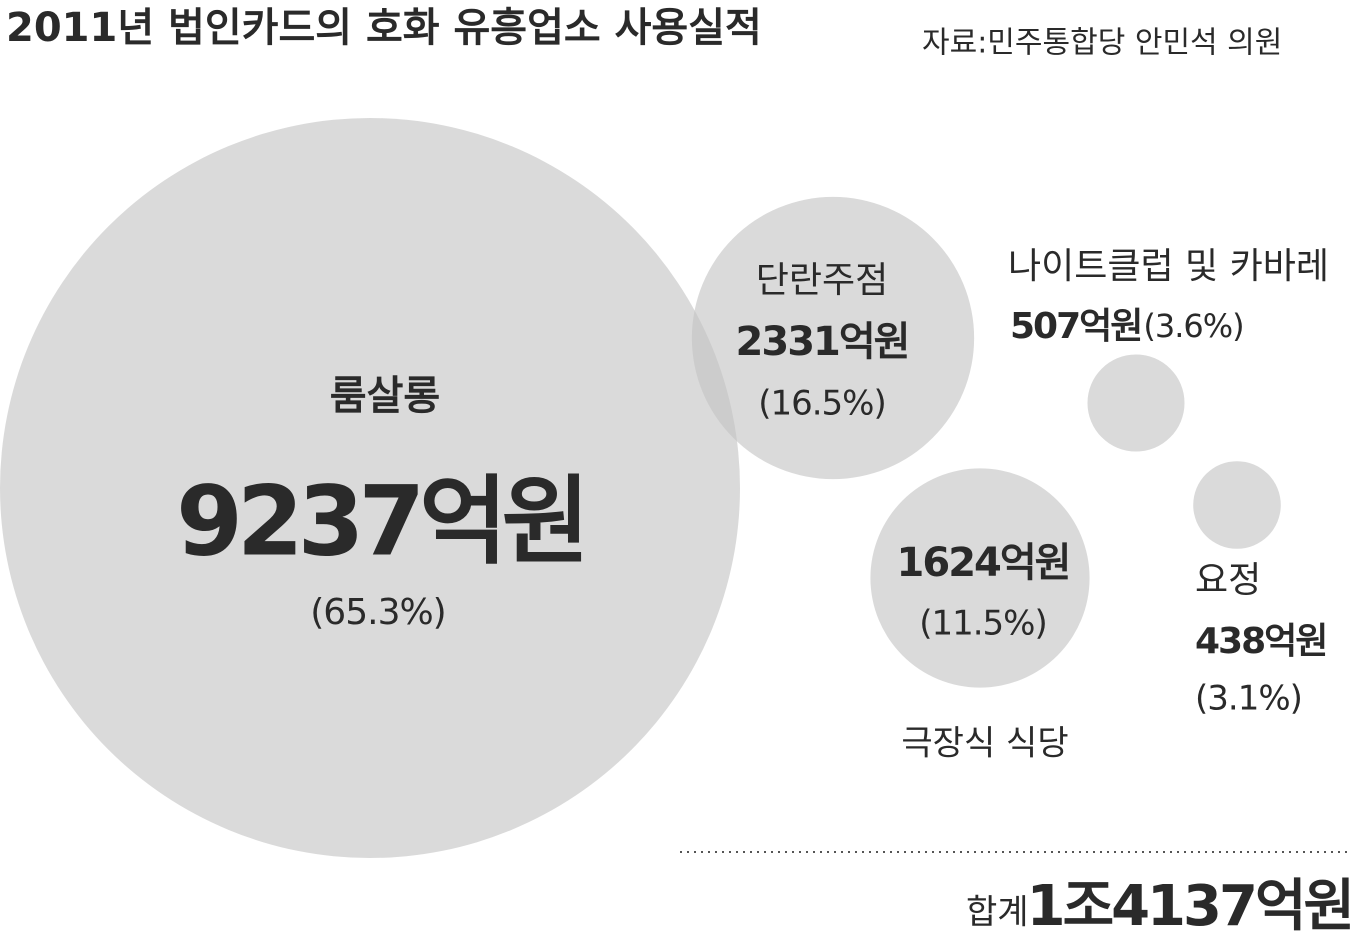  I want to click on total-value: 1조4137억원, so click(1189, 906).